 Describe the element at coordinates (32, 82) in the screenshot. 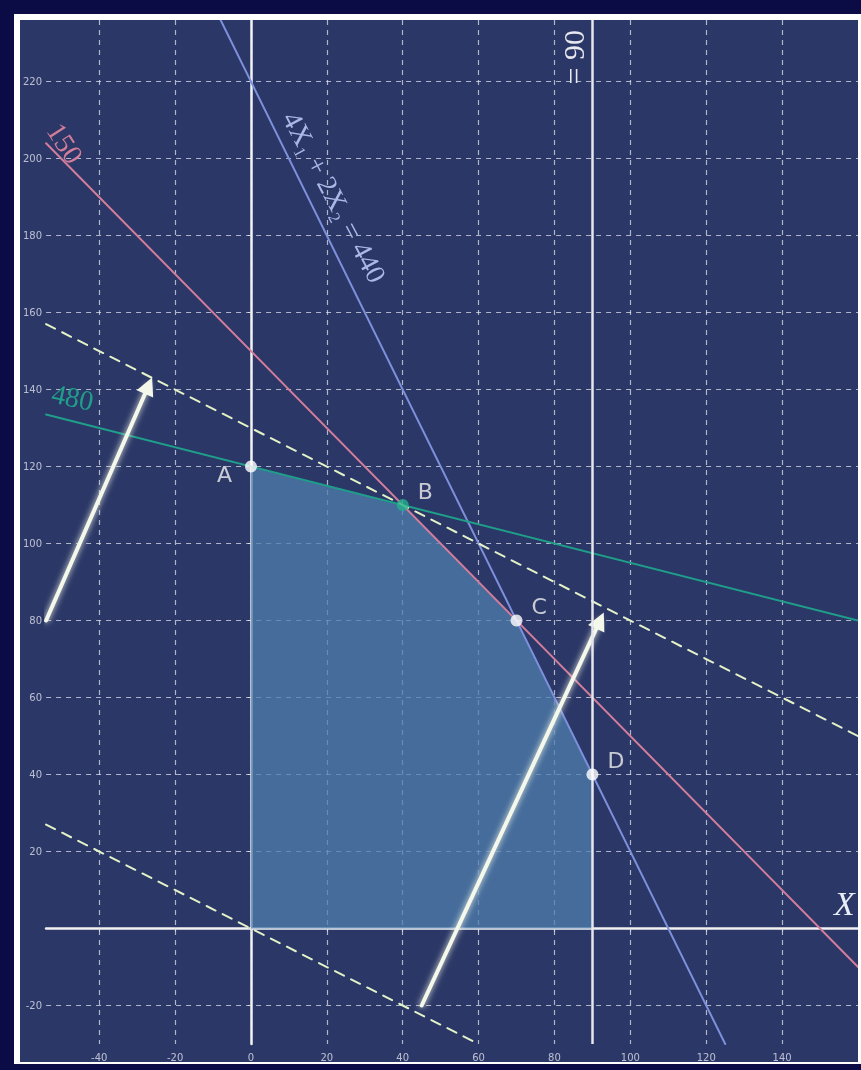

I see `y-tick-label: 220` at that location.